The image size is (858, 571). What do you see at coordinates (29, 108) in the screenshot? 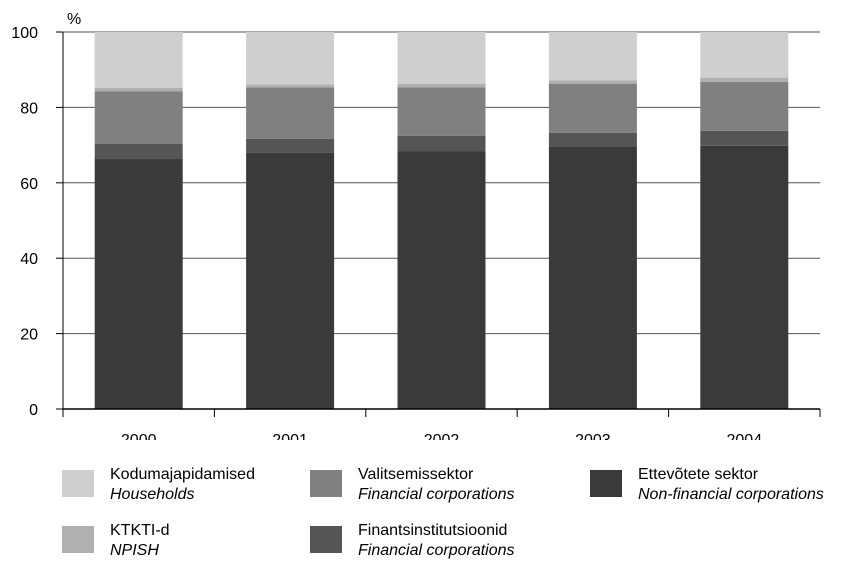
I see `y-tick-label: 80` at bounding box center [29, 108].